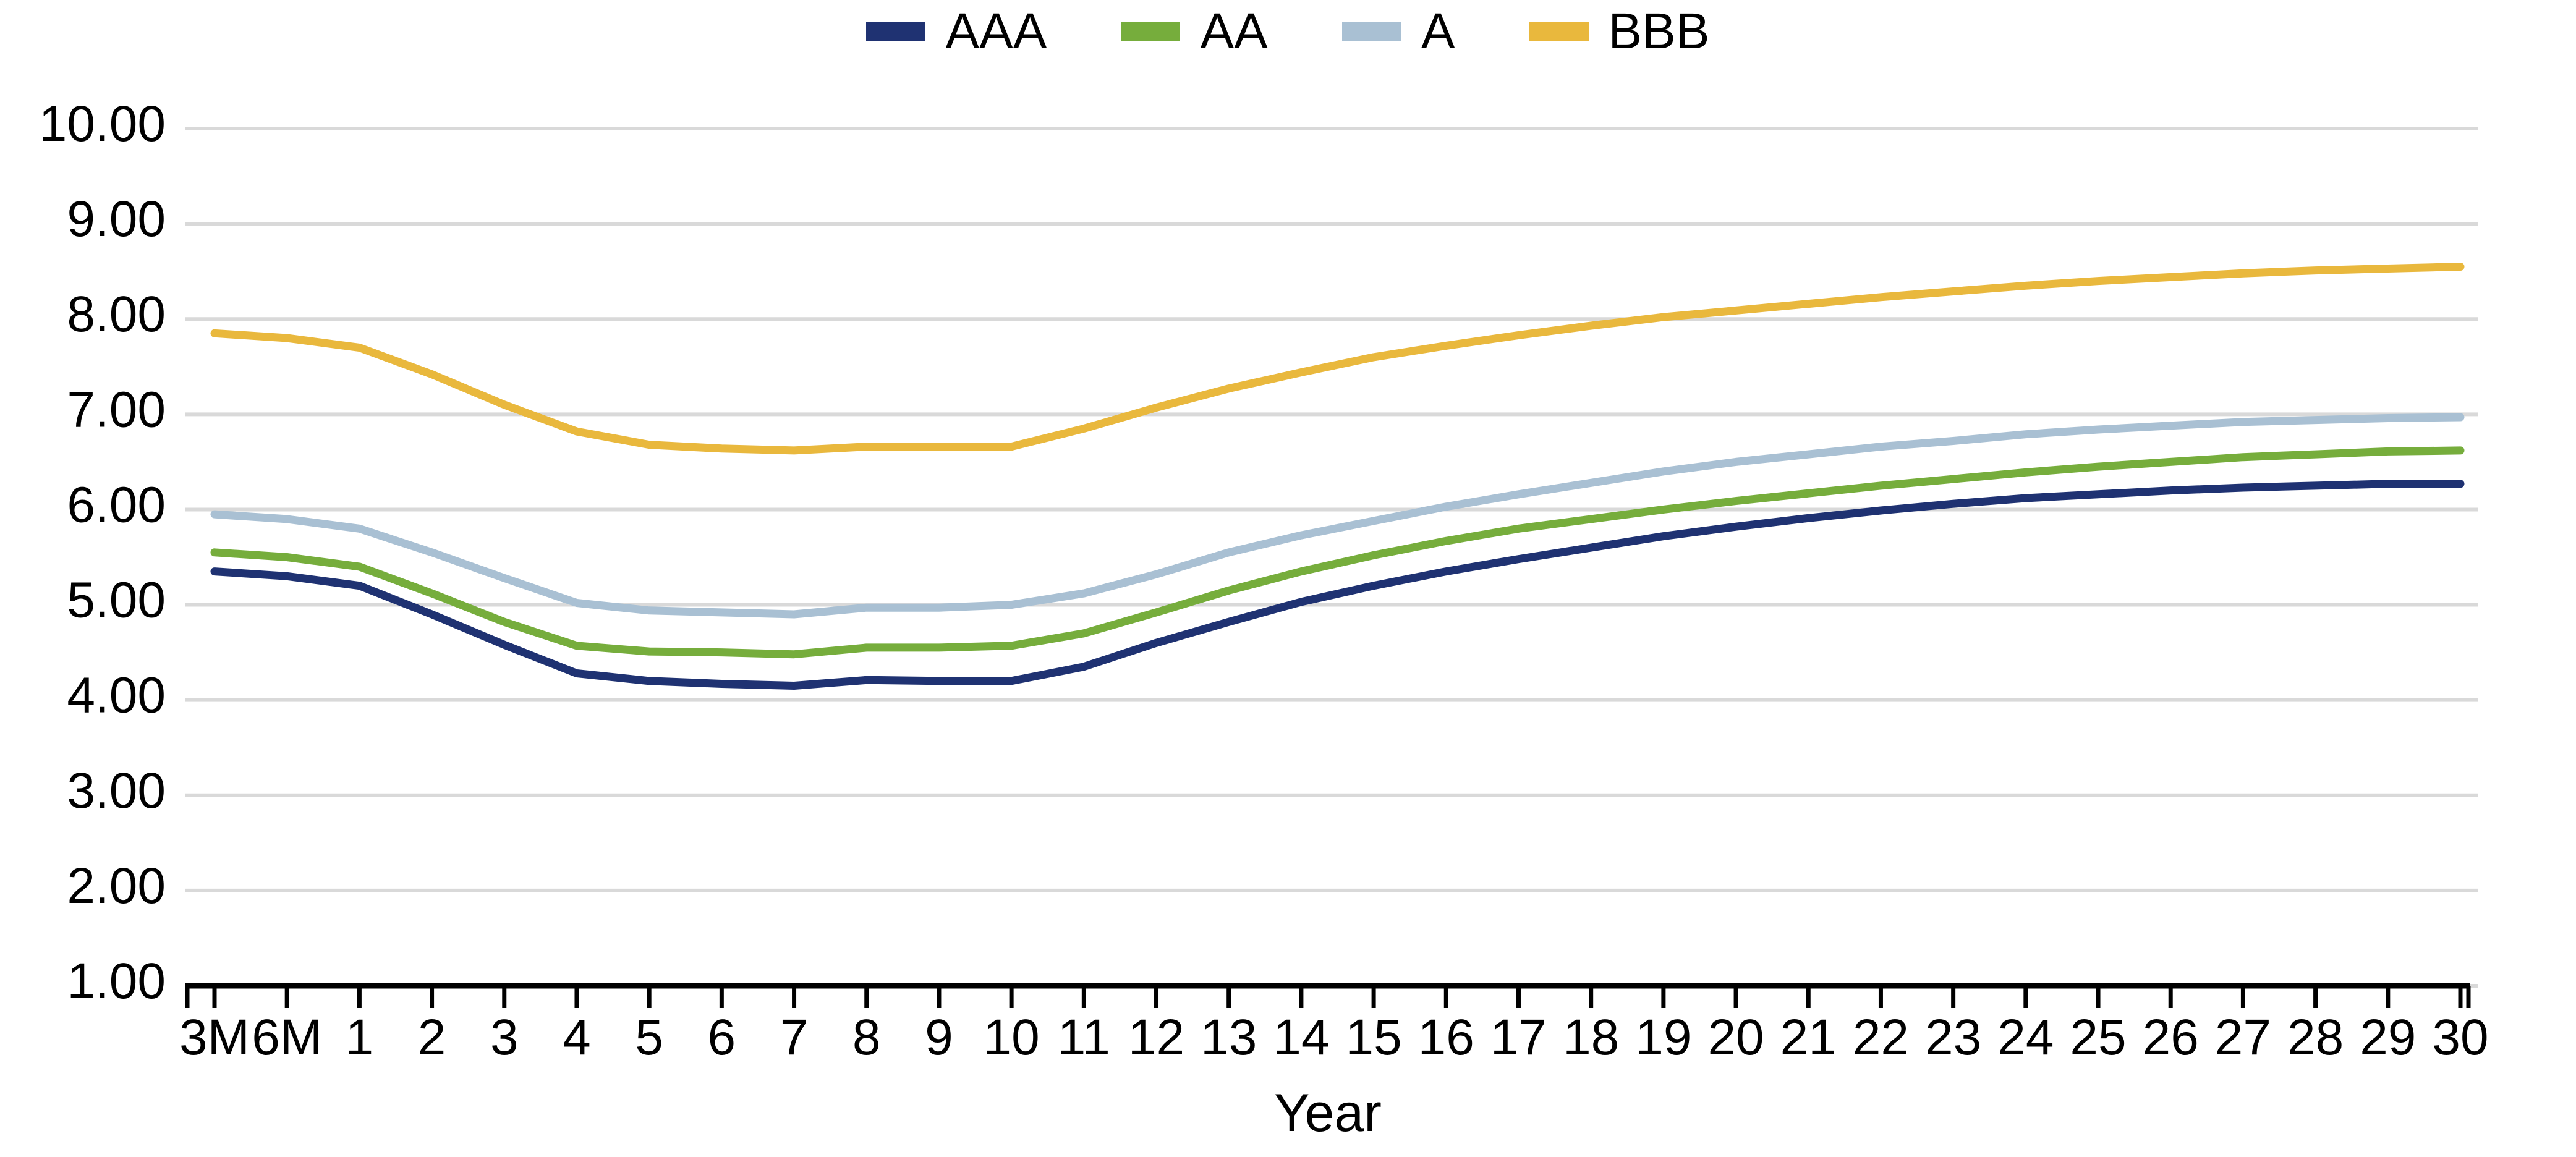 Image resolution: width=2576 pixels, height=1157 pixels. I want to click on x-tick-label: 6, so click(722, 1037).